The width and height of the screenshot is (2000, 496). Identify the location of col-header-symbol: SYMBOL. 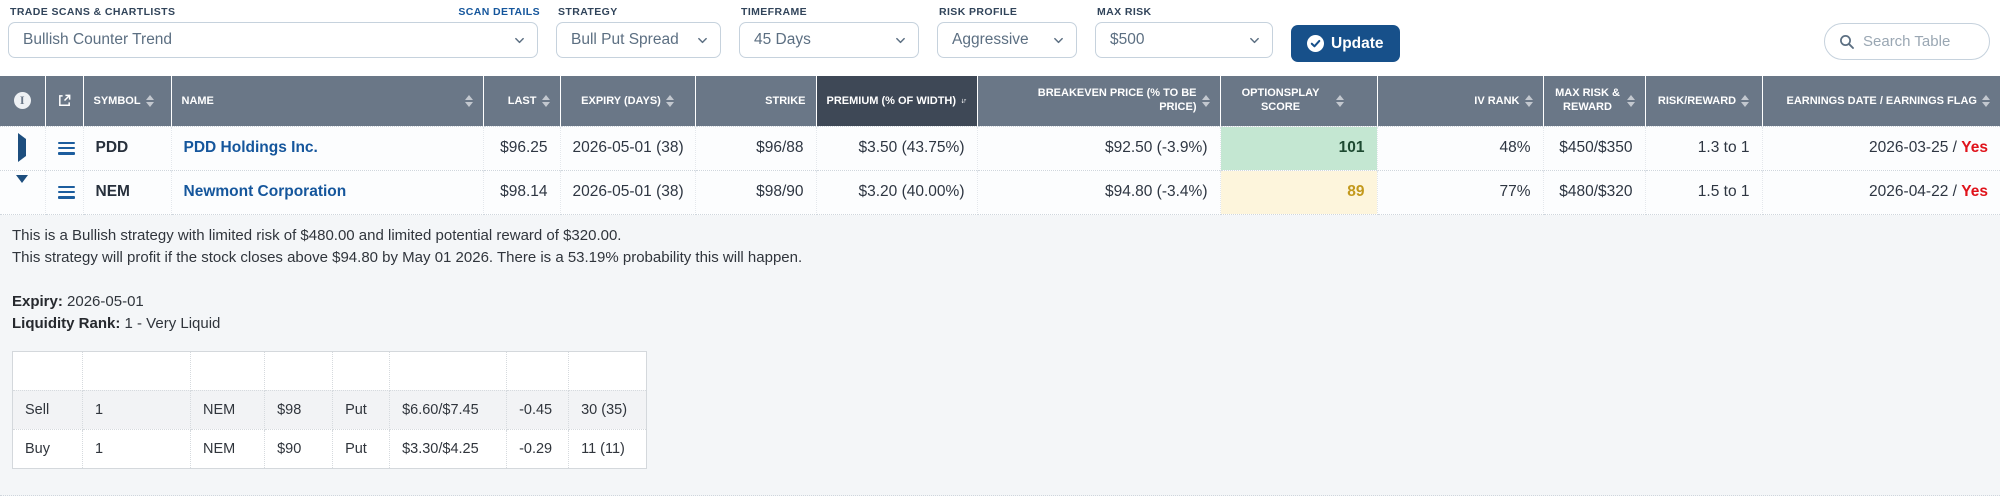
(127, 101).